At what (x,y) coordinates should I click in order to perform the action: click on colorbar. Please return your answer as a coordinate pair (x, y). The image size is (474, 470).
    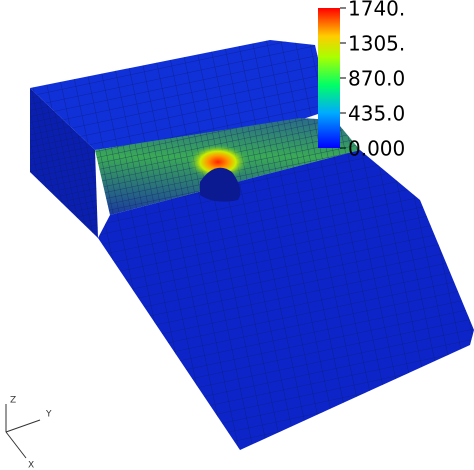
    Looking at the image, I should click on (329, 78).